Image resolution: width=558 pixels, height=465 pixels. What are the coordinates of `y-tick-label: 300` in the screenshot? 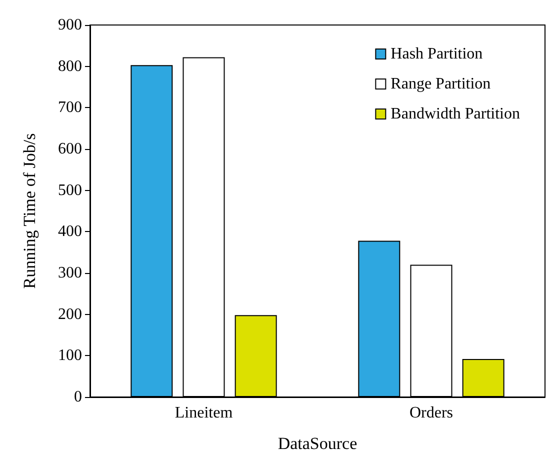 It's located at (70, 273).